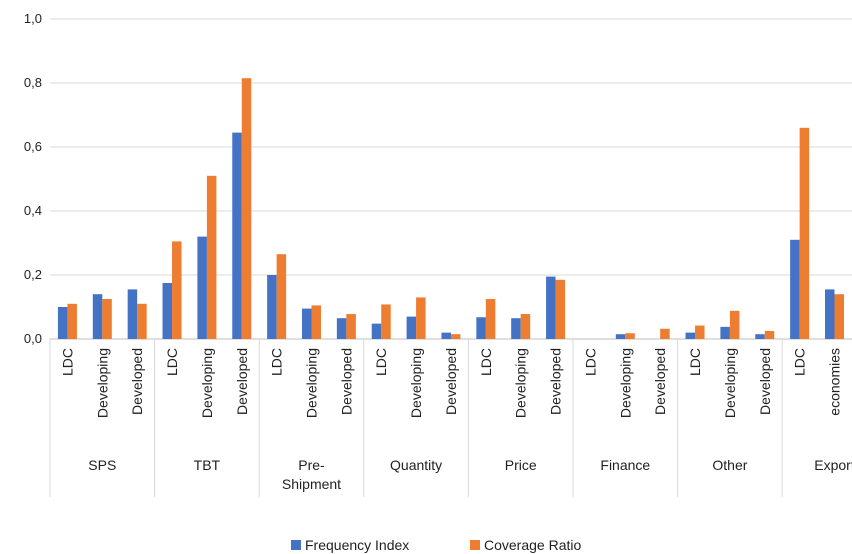  I want to click on y-tick-label: 0,0, so click(33, 338).